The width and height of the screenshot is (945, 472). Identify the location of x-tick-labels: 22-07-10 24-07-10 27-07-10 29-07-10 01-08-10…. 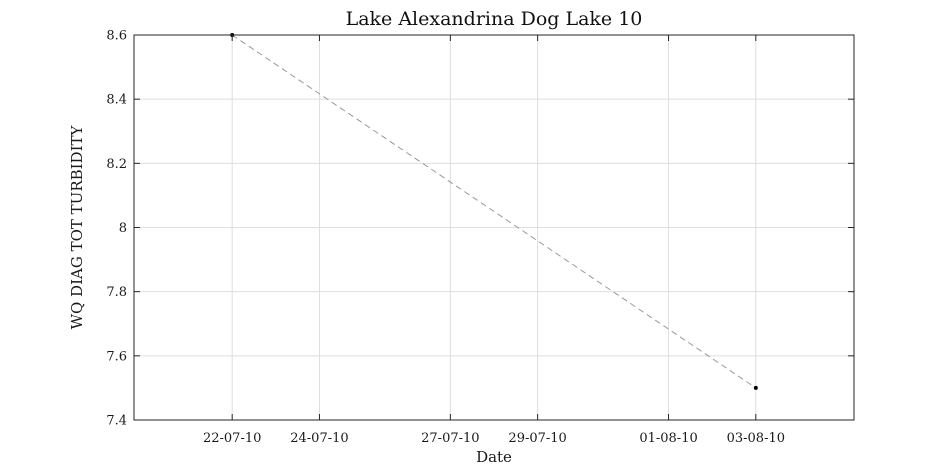
(494, 438).